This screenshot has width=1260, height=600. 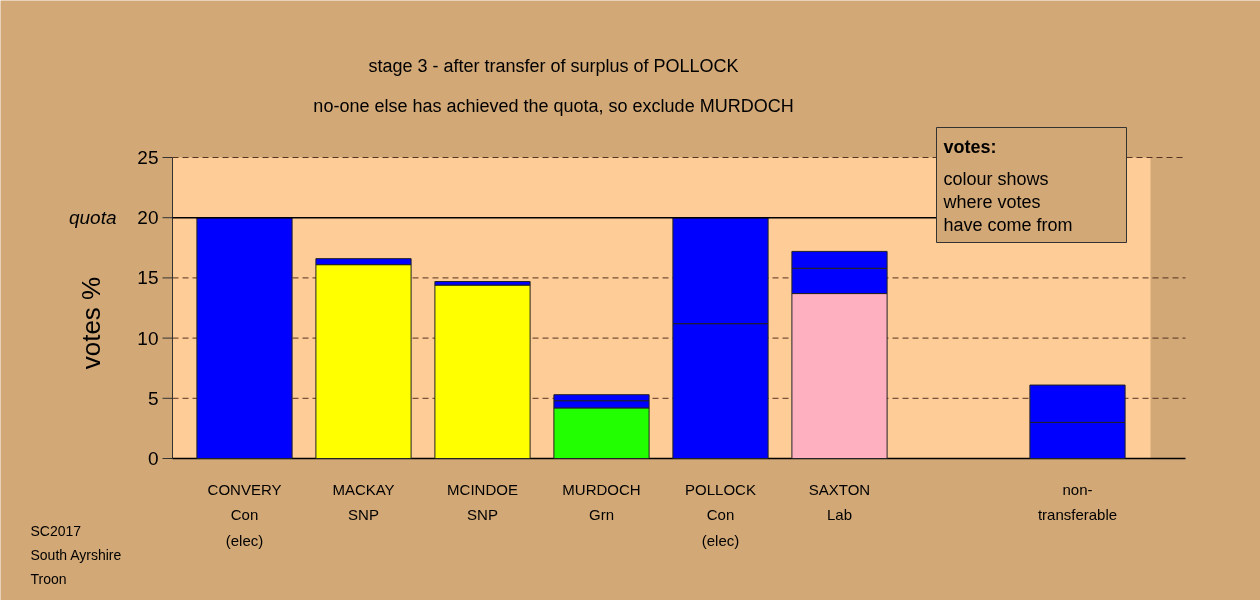 What do you see at coordinates (553, 105) in the screenshot?
I see `chart-subtitle: no-one else has achieved the quota, so exclude MURDOCH` at bounding box center [553, 105].